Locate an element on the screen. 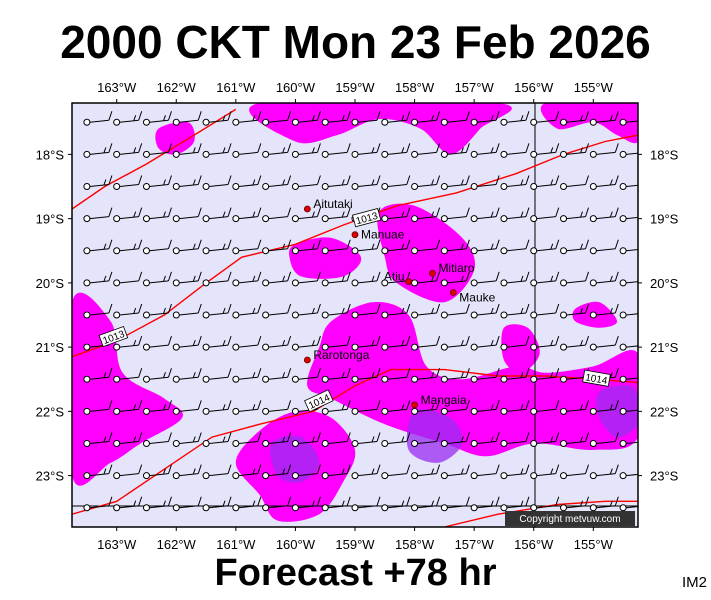 The image size is (711, 600). lat-tick-label-left: 19°S is located at coordinates (50, 219).